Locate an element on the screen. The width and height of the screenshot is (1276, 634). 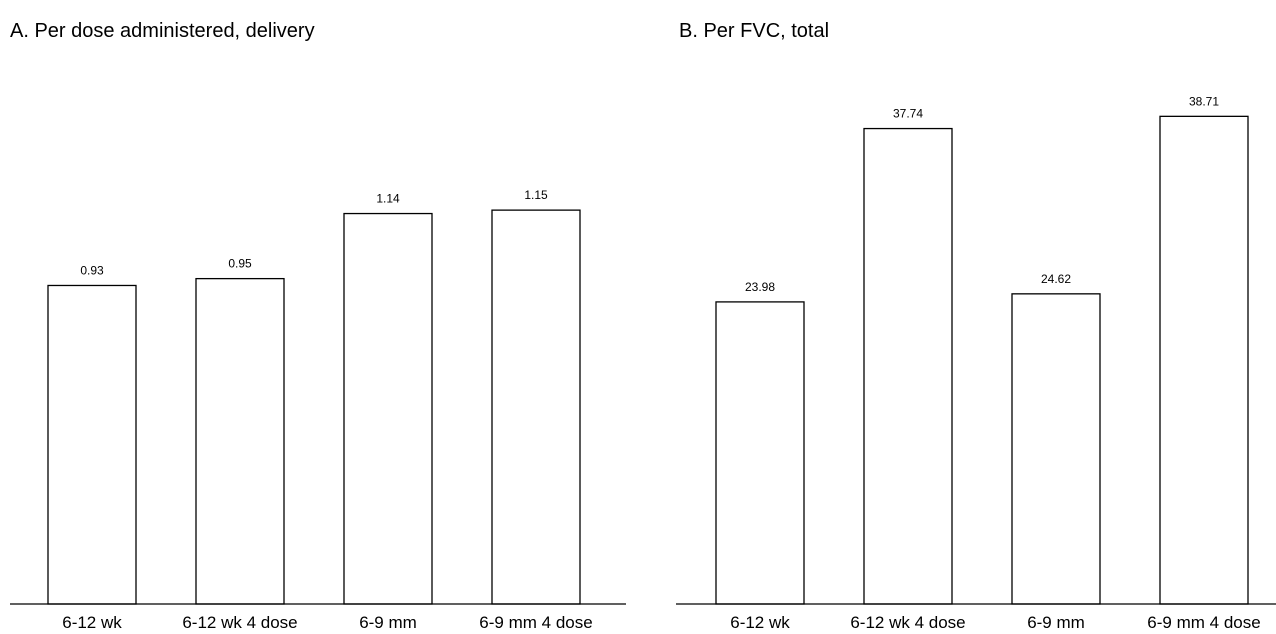
data-label-a-2: 0.95 is located at coordinates (240, 264).